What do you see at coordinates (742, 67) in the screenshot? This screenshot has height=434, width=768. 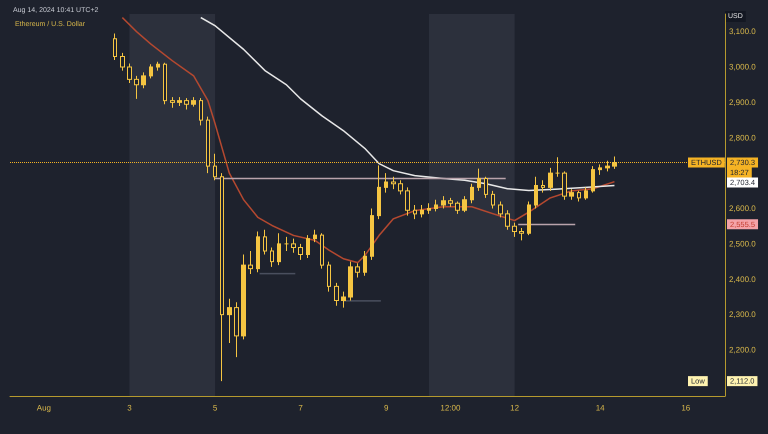 I see `y-tick-label: 3,000.0` at bounding box center [742, 67].